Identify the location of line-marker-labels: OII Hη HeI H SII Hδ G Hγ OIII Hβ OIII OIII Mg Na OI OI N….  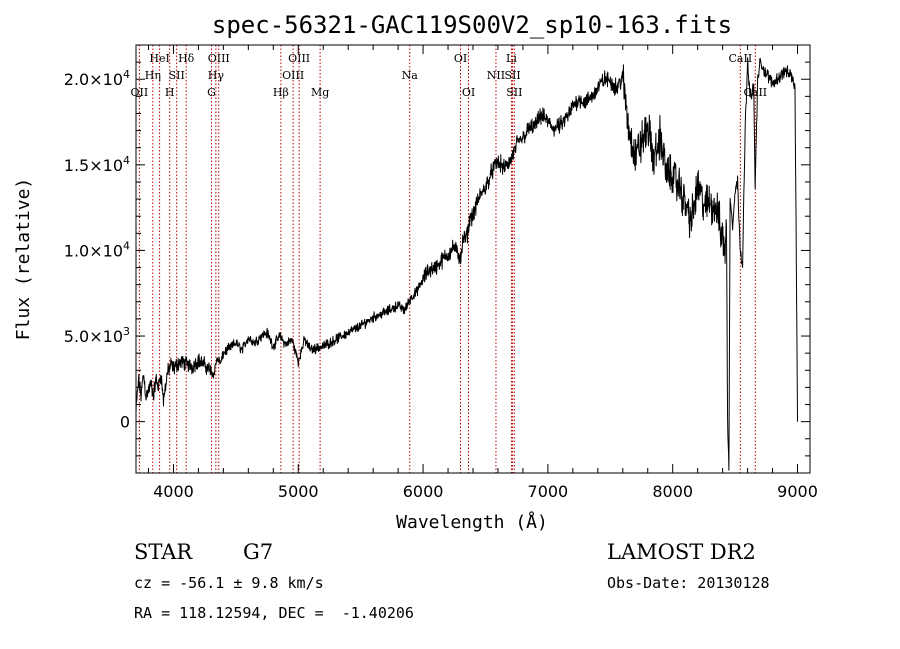
(449, 75).